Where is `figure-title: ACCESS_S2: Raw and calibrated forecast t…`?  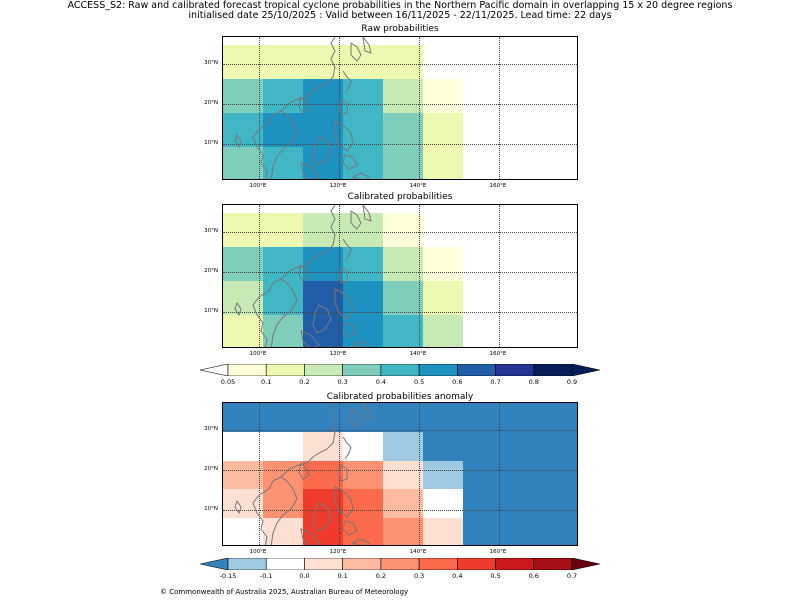
figure-title: ACCESS_S2: Raw and calibrated forecast t… is located at coordinates (400, 5).